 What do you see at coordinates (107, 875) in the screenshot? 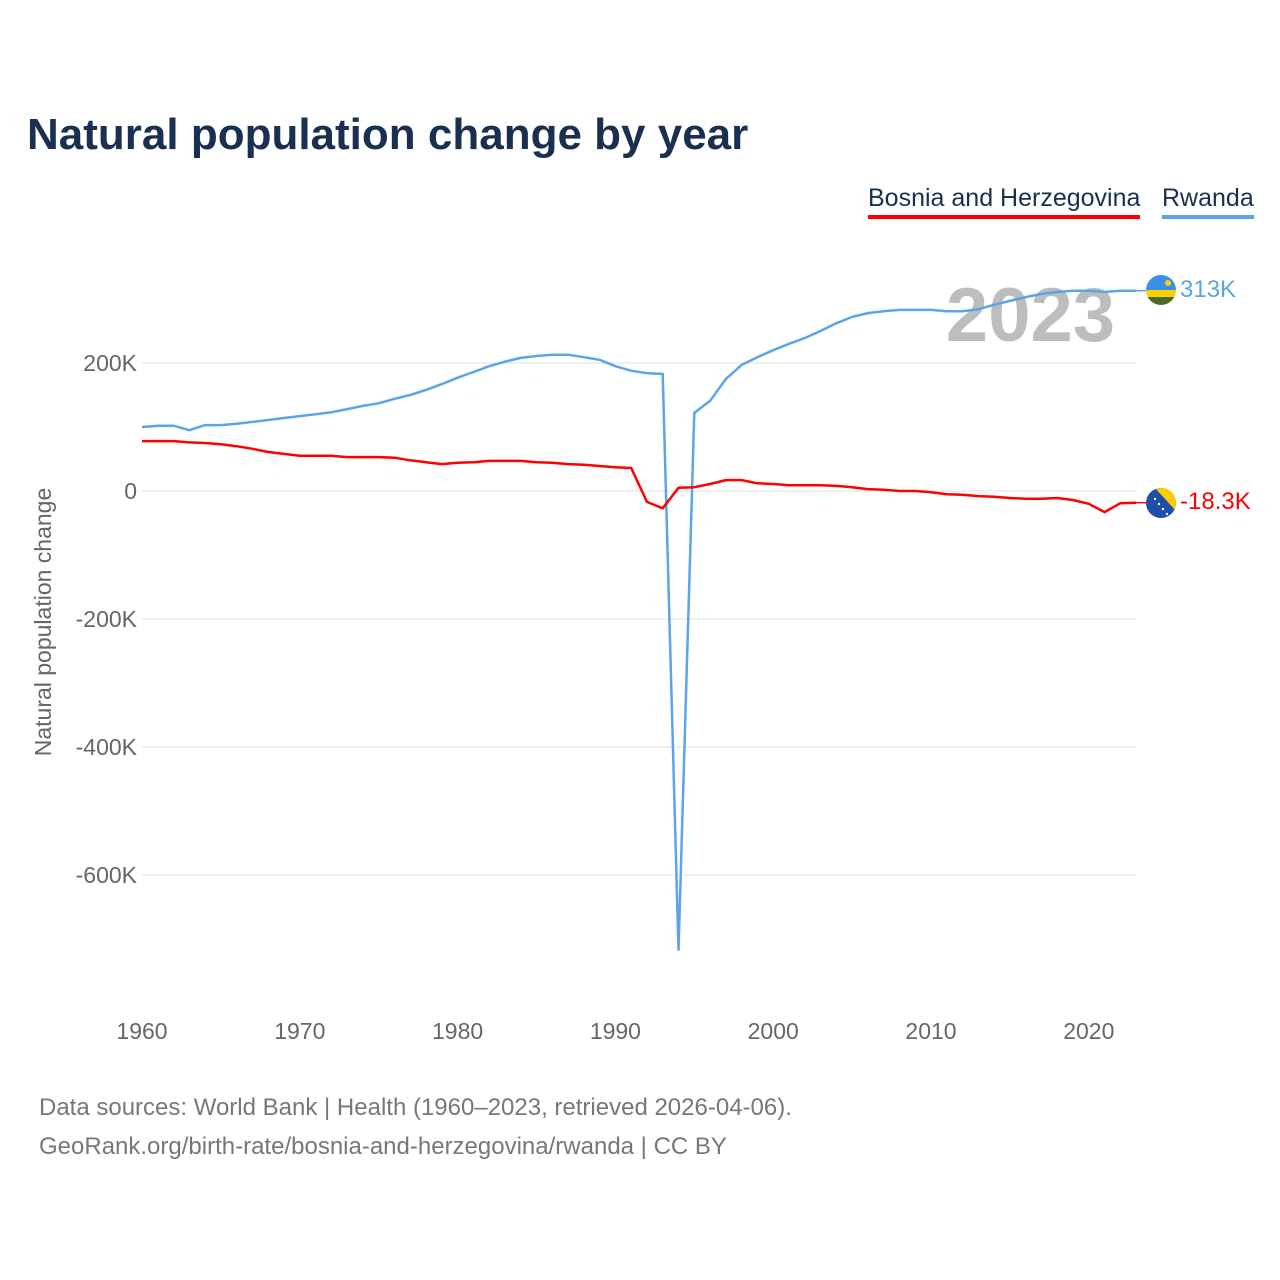
I see `y-tick-label: -600K` at bounding box center [107, 875].